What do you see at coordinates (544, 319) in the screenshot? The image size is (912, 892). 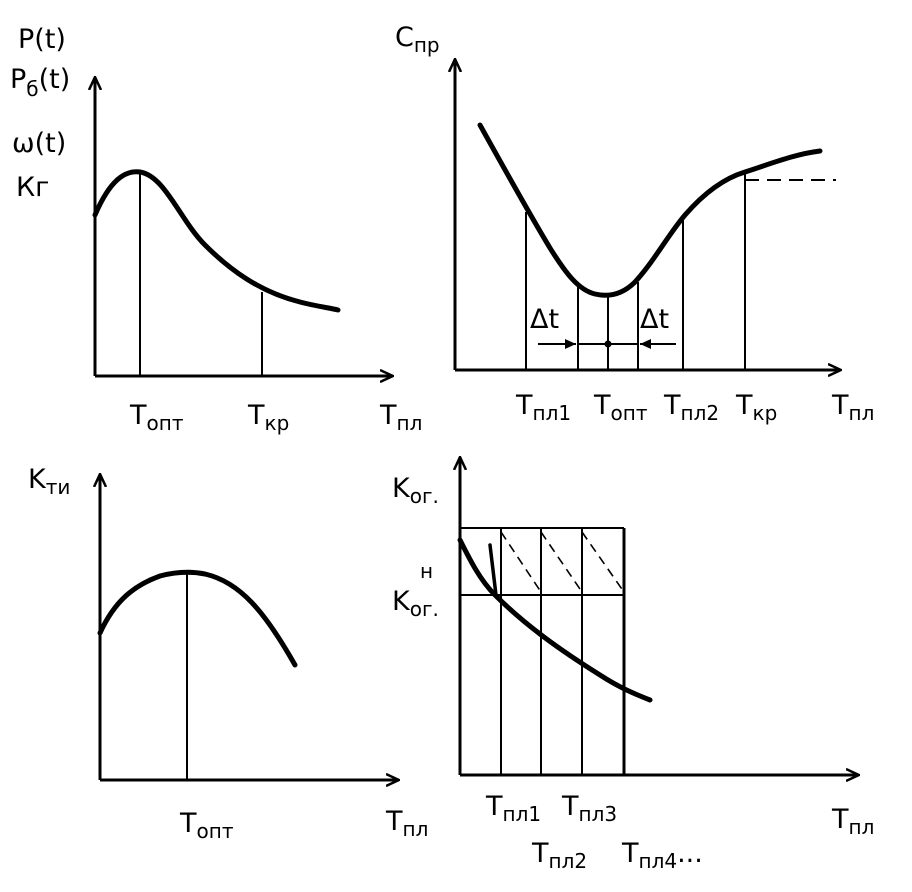 I see `delta-label-left: Δt` at bounding box center [544, 319].